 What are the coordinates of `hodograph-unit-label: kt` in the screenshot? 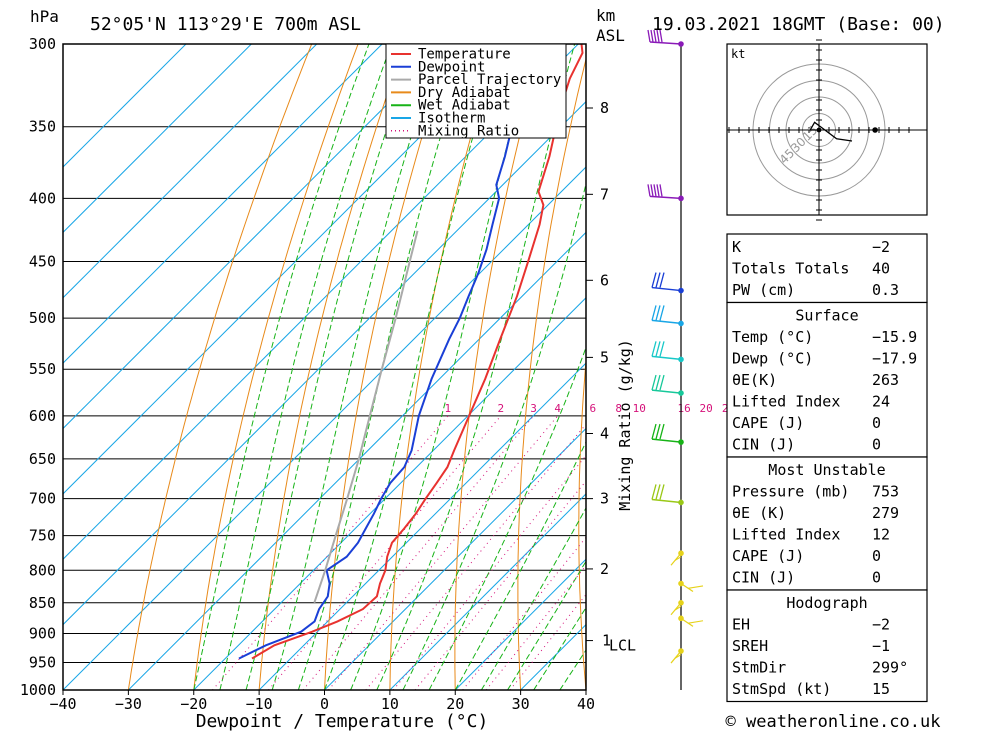 It's located at (738, 54).